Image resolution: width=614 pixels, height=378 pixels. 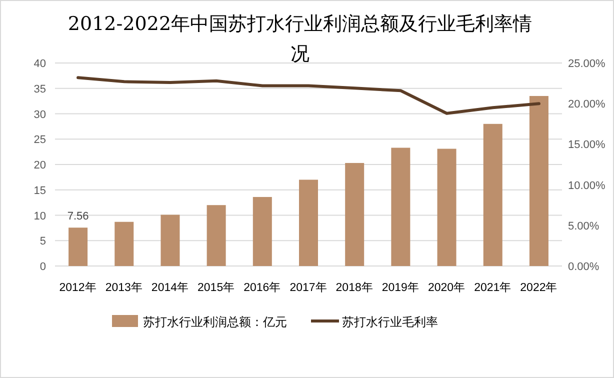 I want to click on x-tick-label: 2013年, so click(x=124, y=287).